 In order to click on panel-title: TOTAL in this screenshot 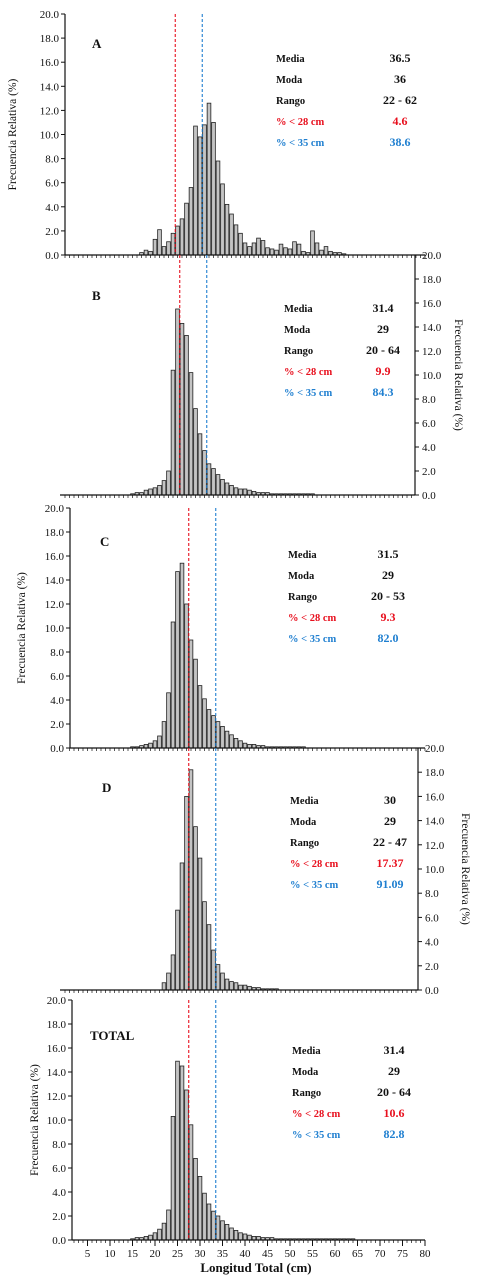, I will do `click(112, 1035)`.